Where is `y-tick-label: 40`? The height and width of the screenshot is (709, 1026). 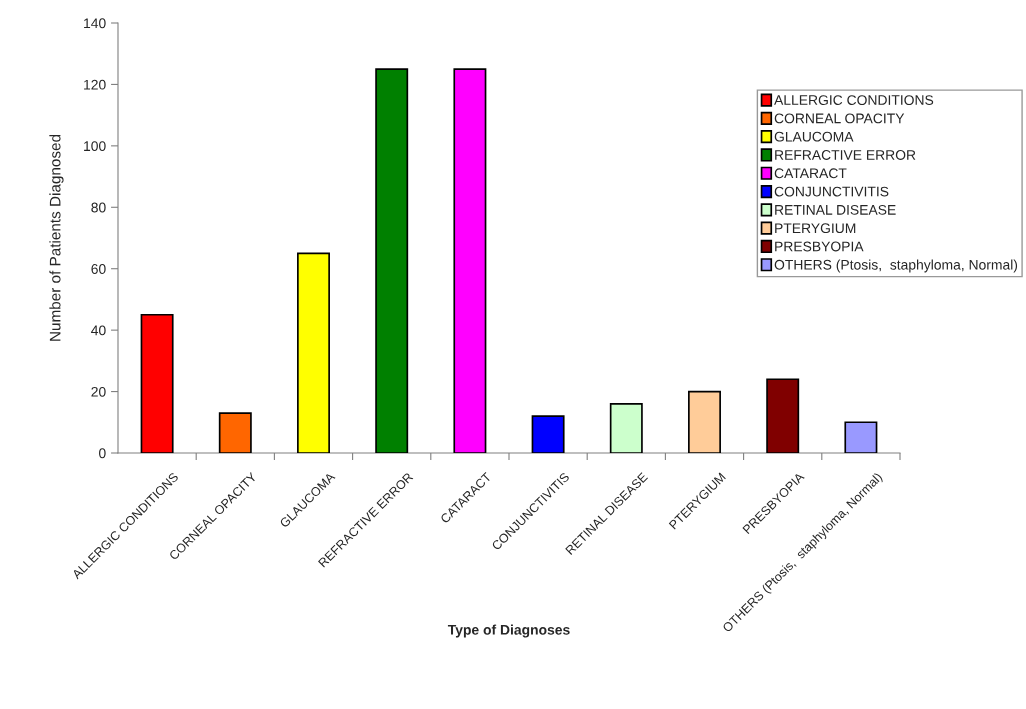
y-tick-label: 40 is located at coordinates (98, 330).